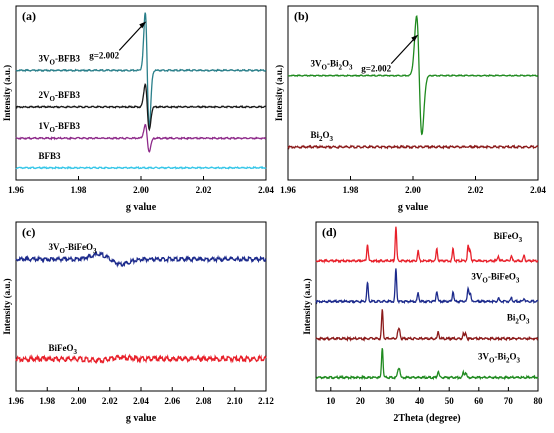 This screenshot has height=433, width=554. What do you see at coordinates (391, 401) in the screenshot?
I see `x-tick-label: 30` at bounding box center [391, 401].